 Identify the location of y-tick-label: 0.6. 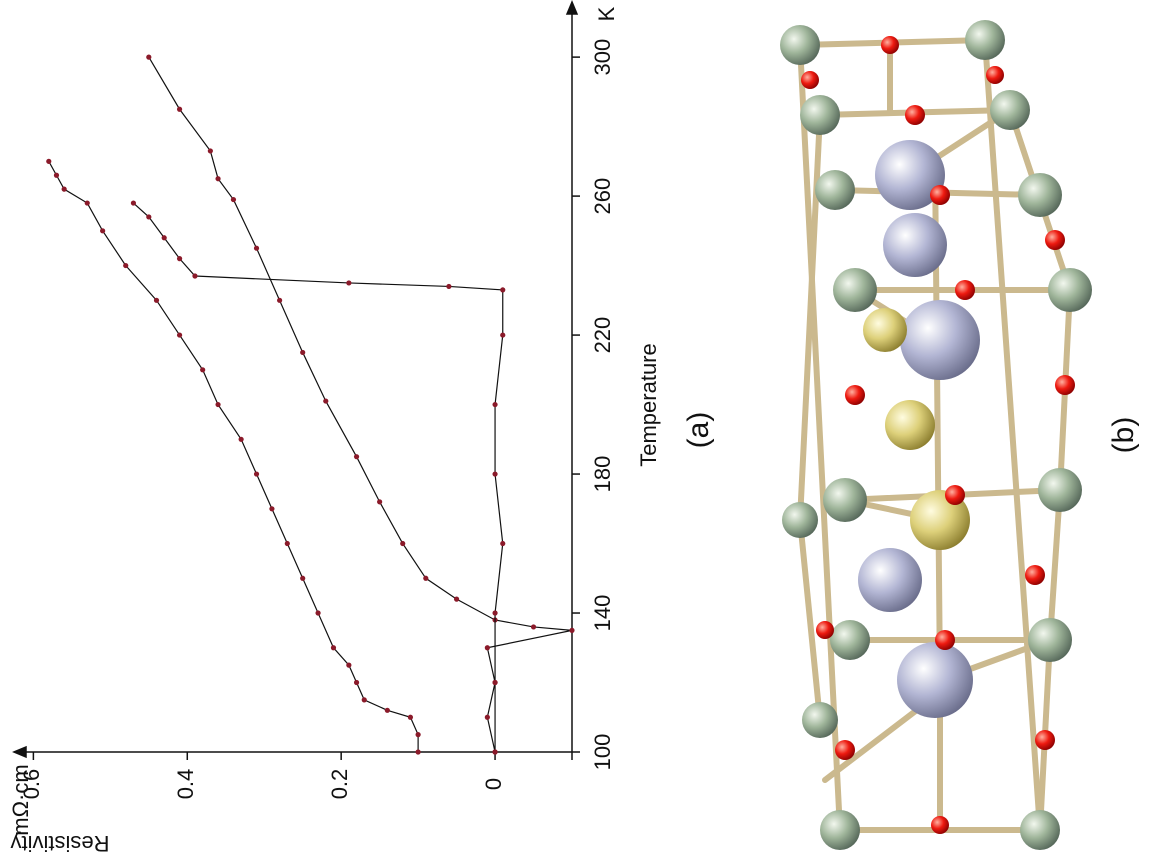
(31, 784).